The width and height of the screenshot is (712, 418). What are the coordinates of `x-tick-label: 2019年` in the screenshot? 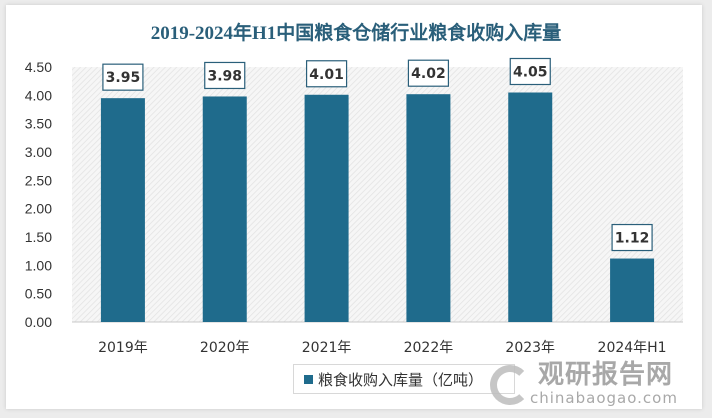 It's located at (123, 348).